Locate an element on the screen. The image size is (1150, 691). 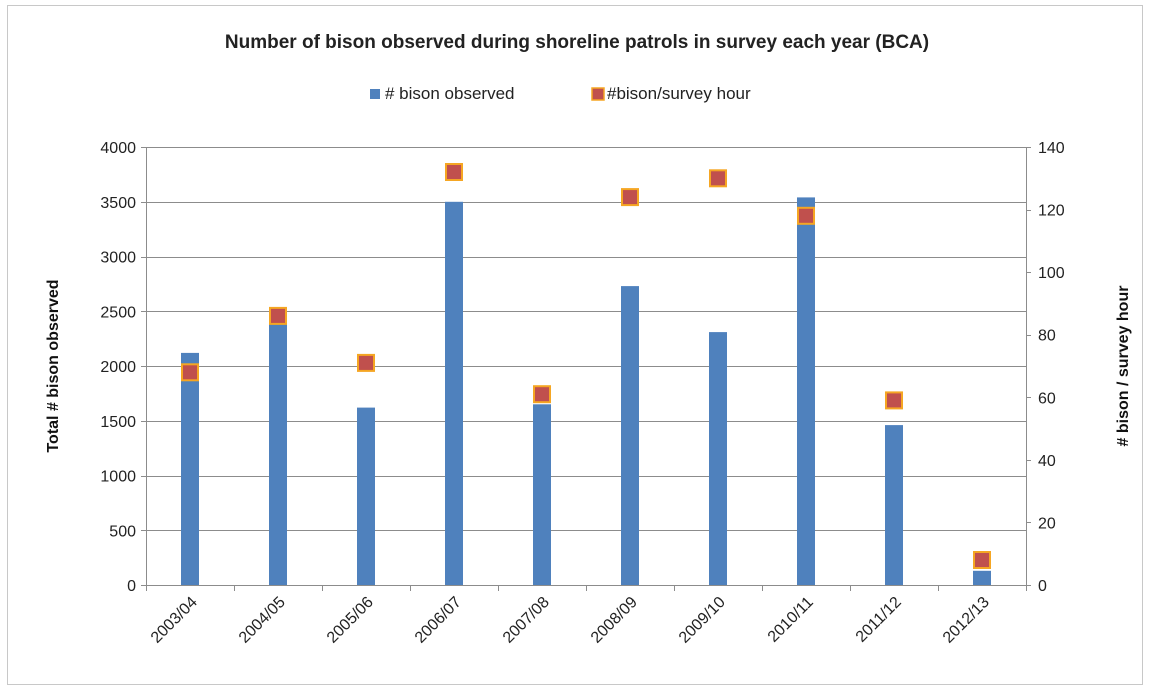
x-axis-tick-label: 2010/11 is located at coordinates (791, 620).